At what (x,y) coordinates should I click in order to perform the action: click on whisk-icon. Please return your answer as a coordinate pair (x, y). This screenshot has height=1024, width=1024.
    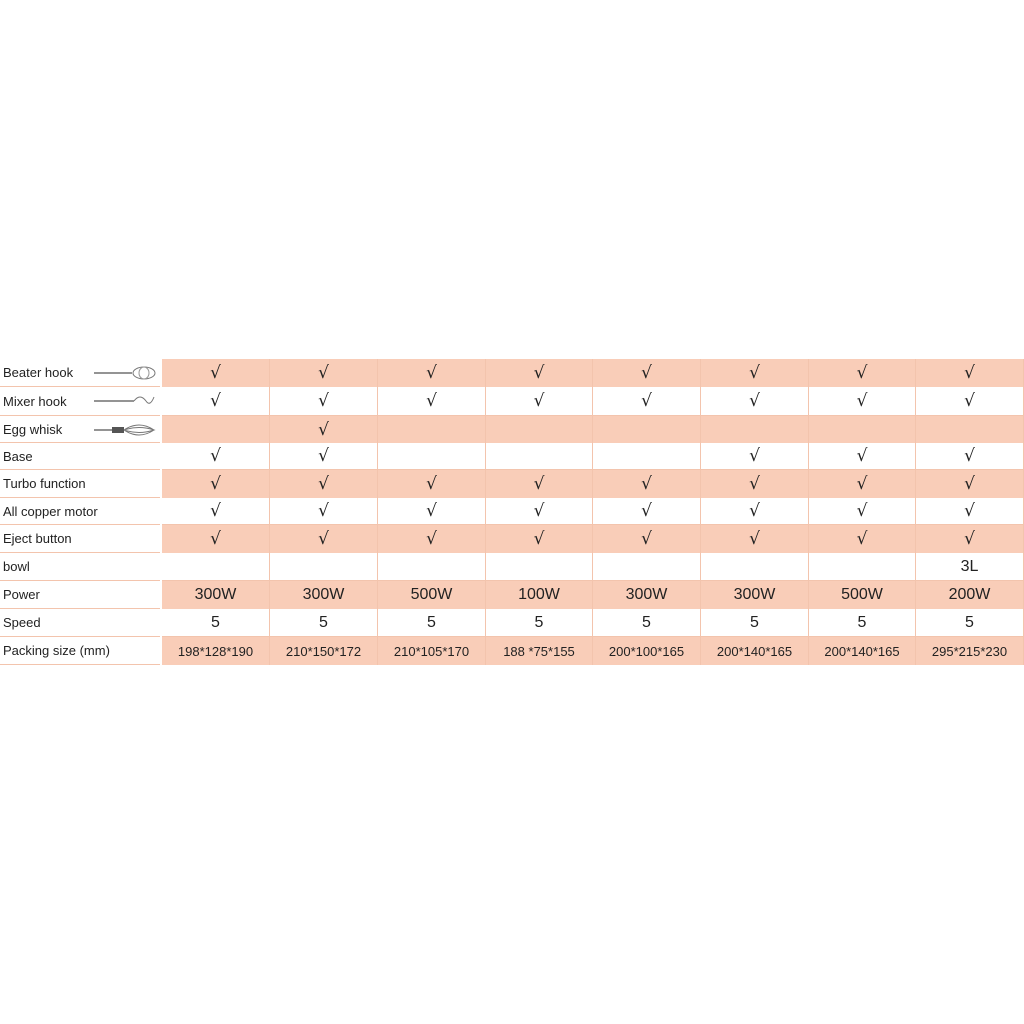
    Looking at the image, I should click on (125, 430).